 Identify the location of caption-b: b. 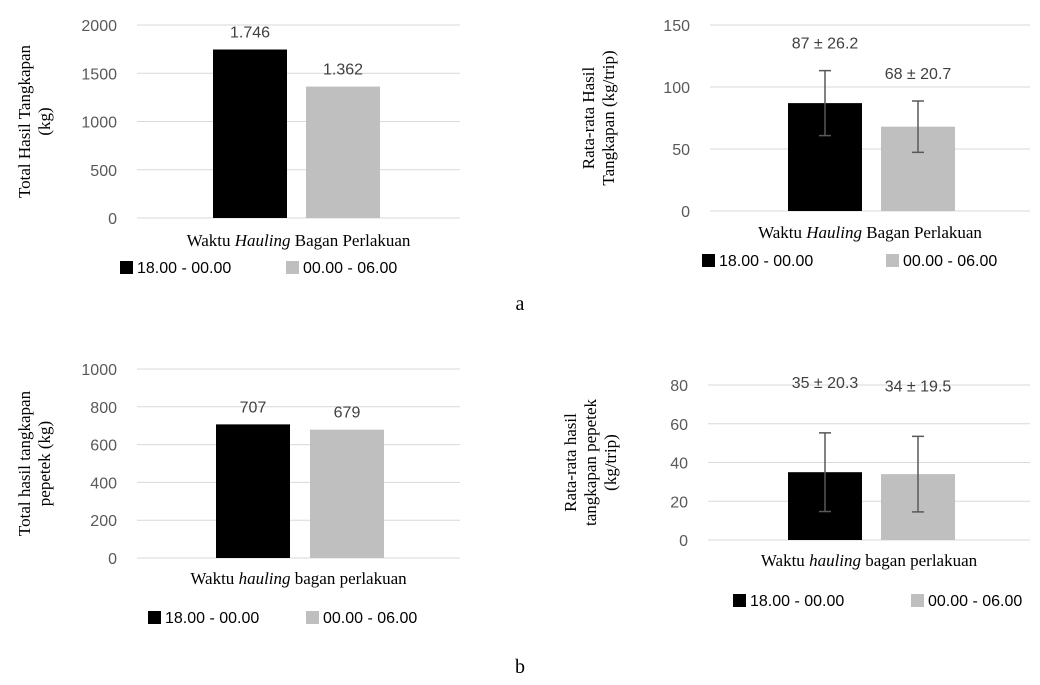
(520, 667).